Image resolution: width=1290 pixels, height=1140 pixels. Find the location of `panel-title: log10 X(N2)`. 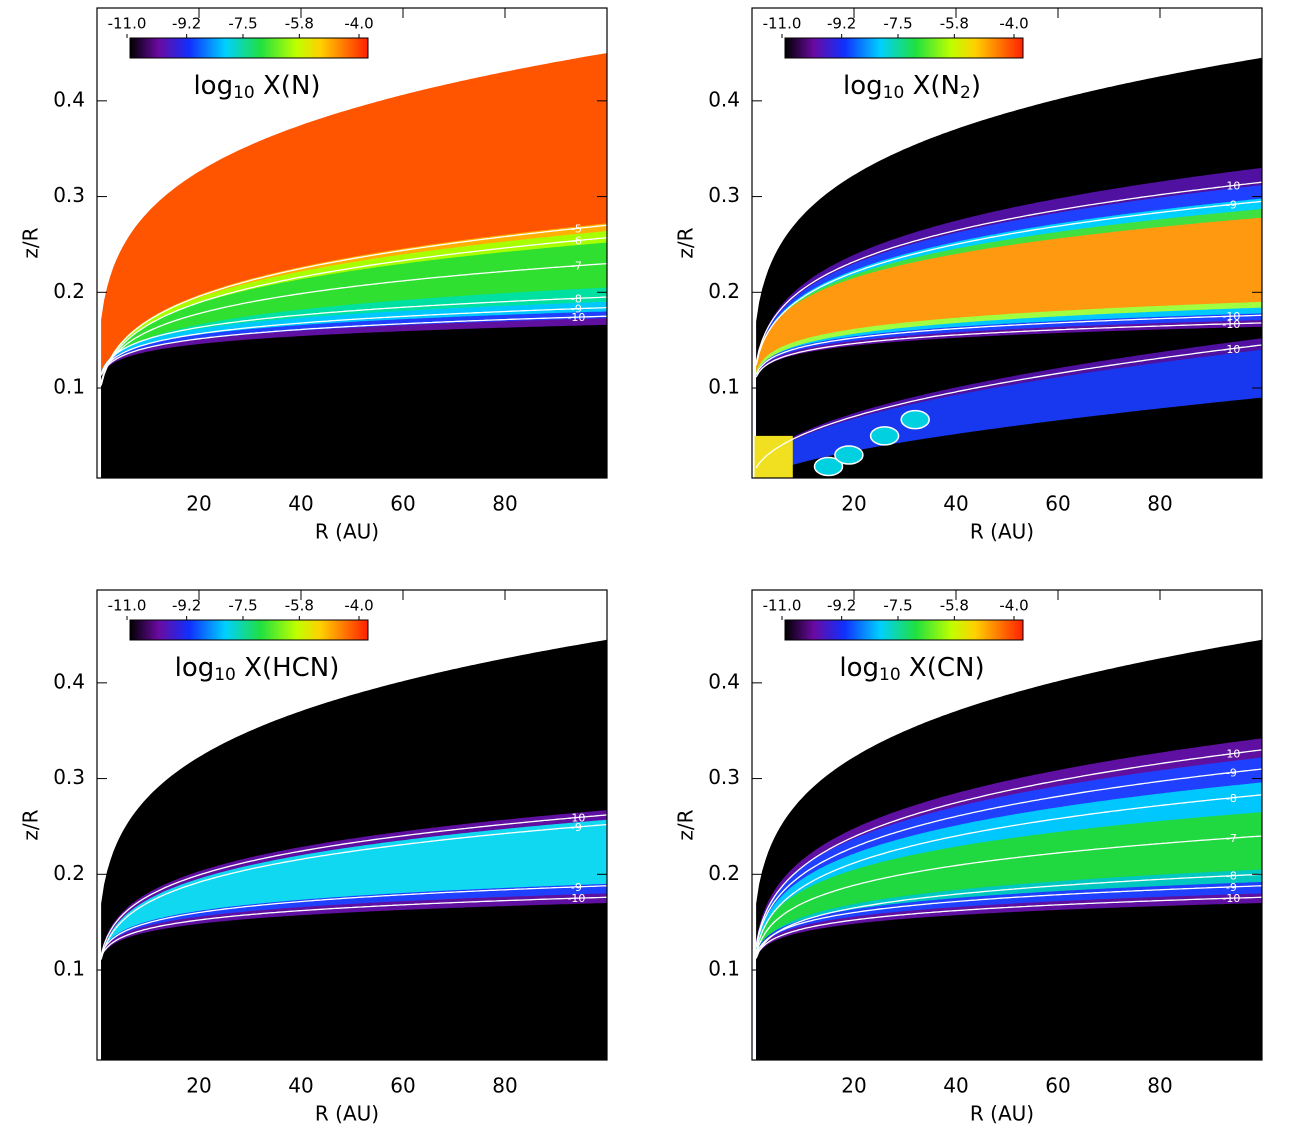

panel-title: log10 X(N2) is located at coordinates (912, 87).